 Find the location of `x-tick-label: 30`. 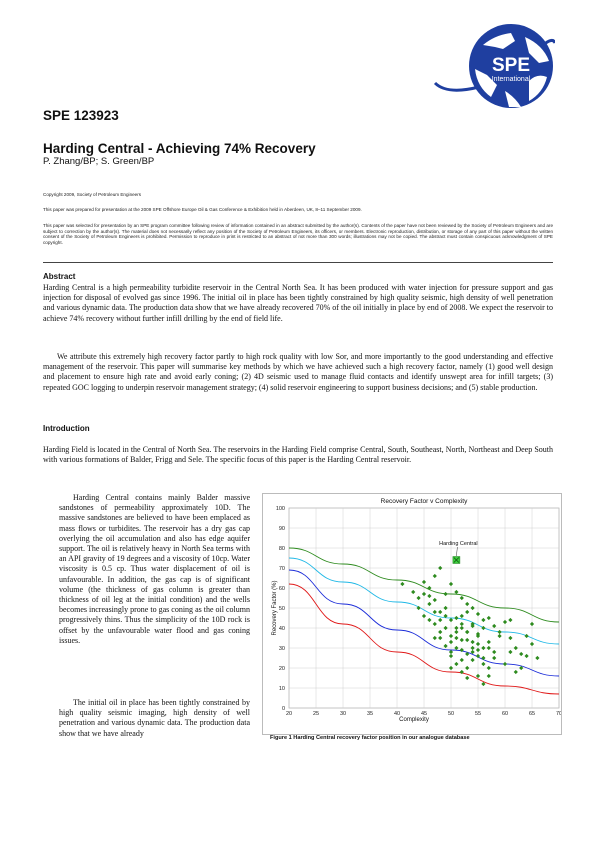

x-tick-label: 30 is located at coordinates (343, 714).